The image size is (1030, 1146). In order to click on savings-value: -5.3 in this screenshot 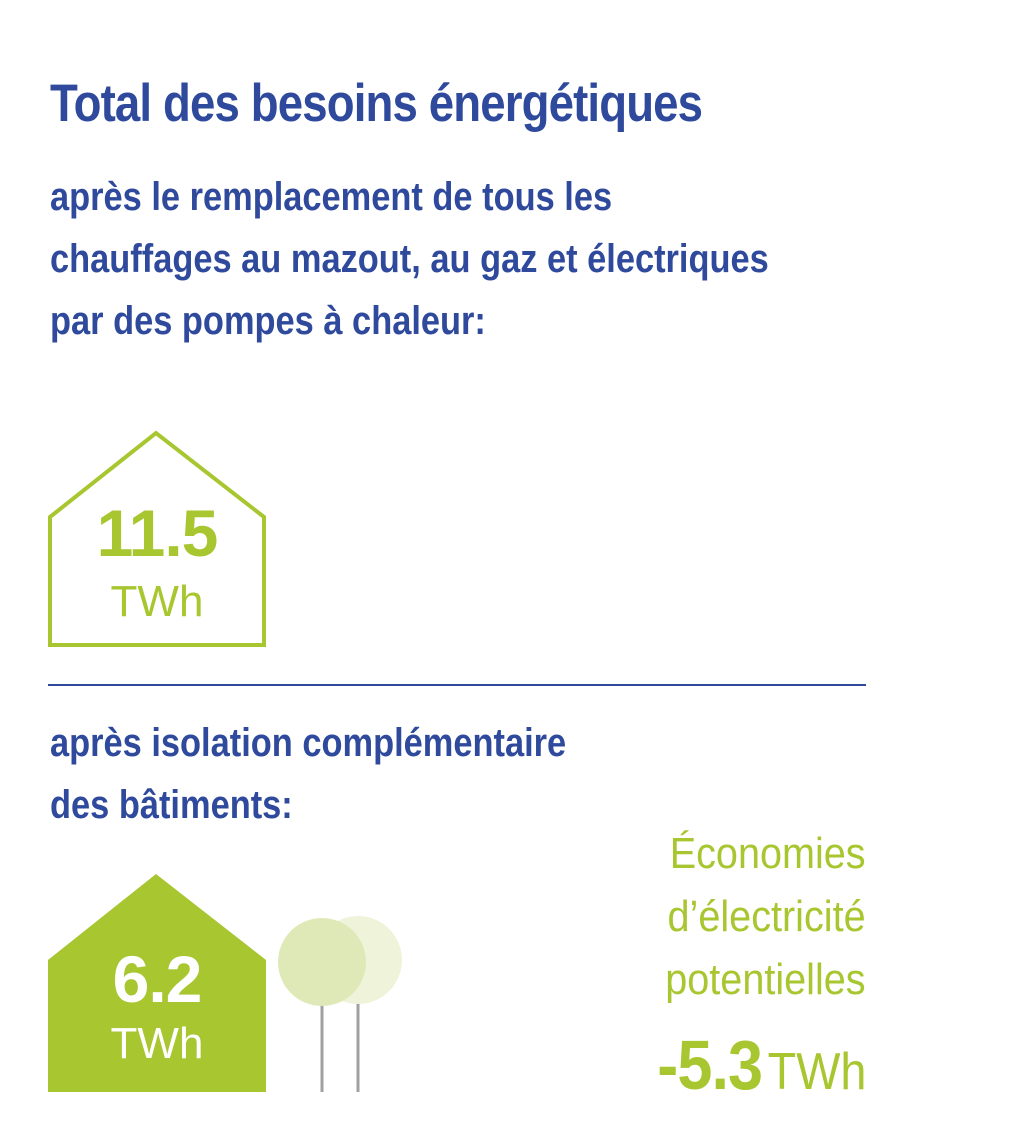, I will do `click(709, 1065)`.